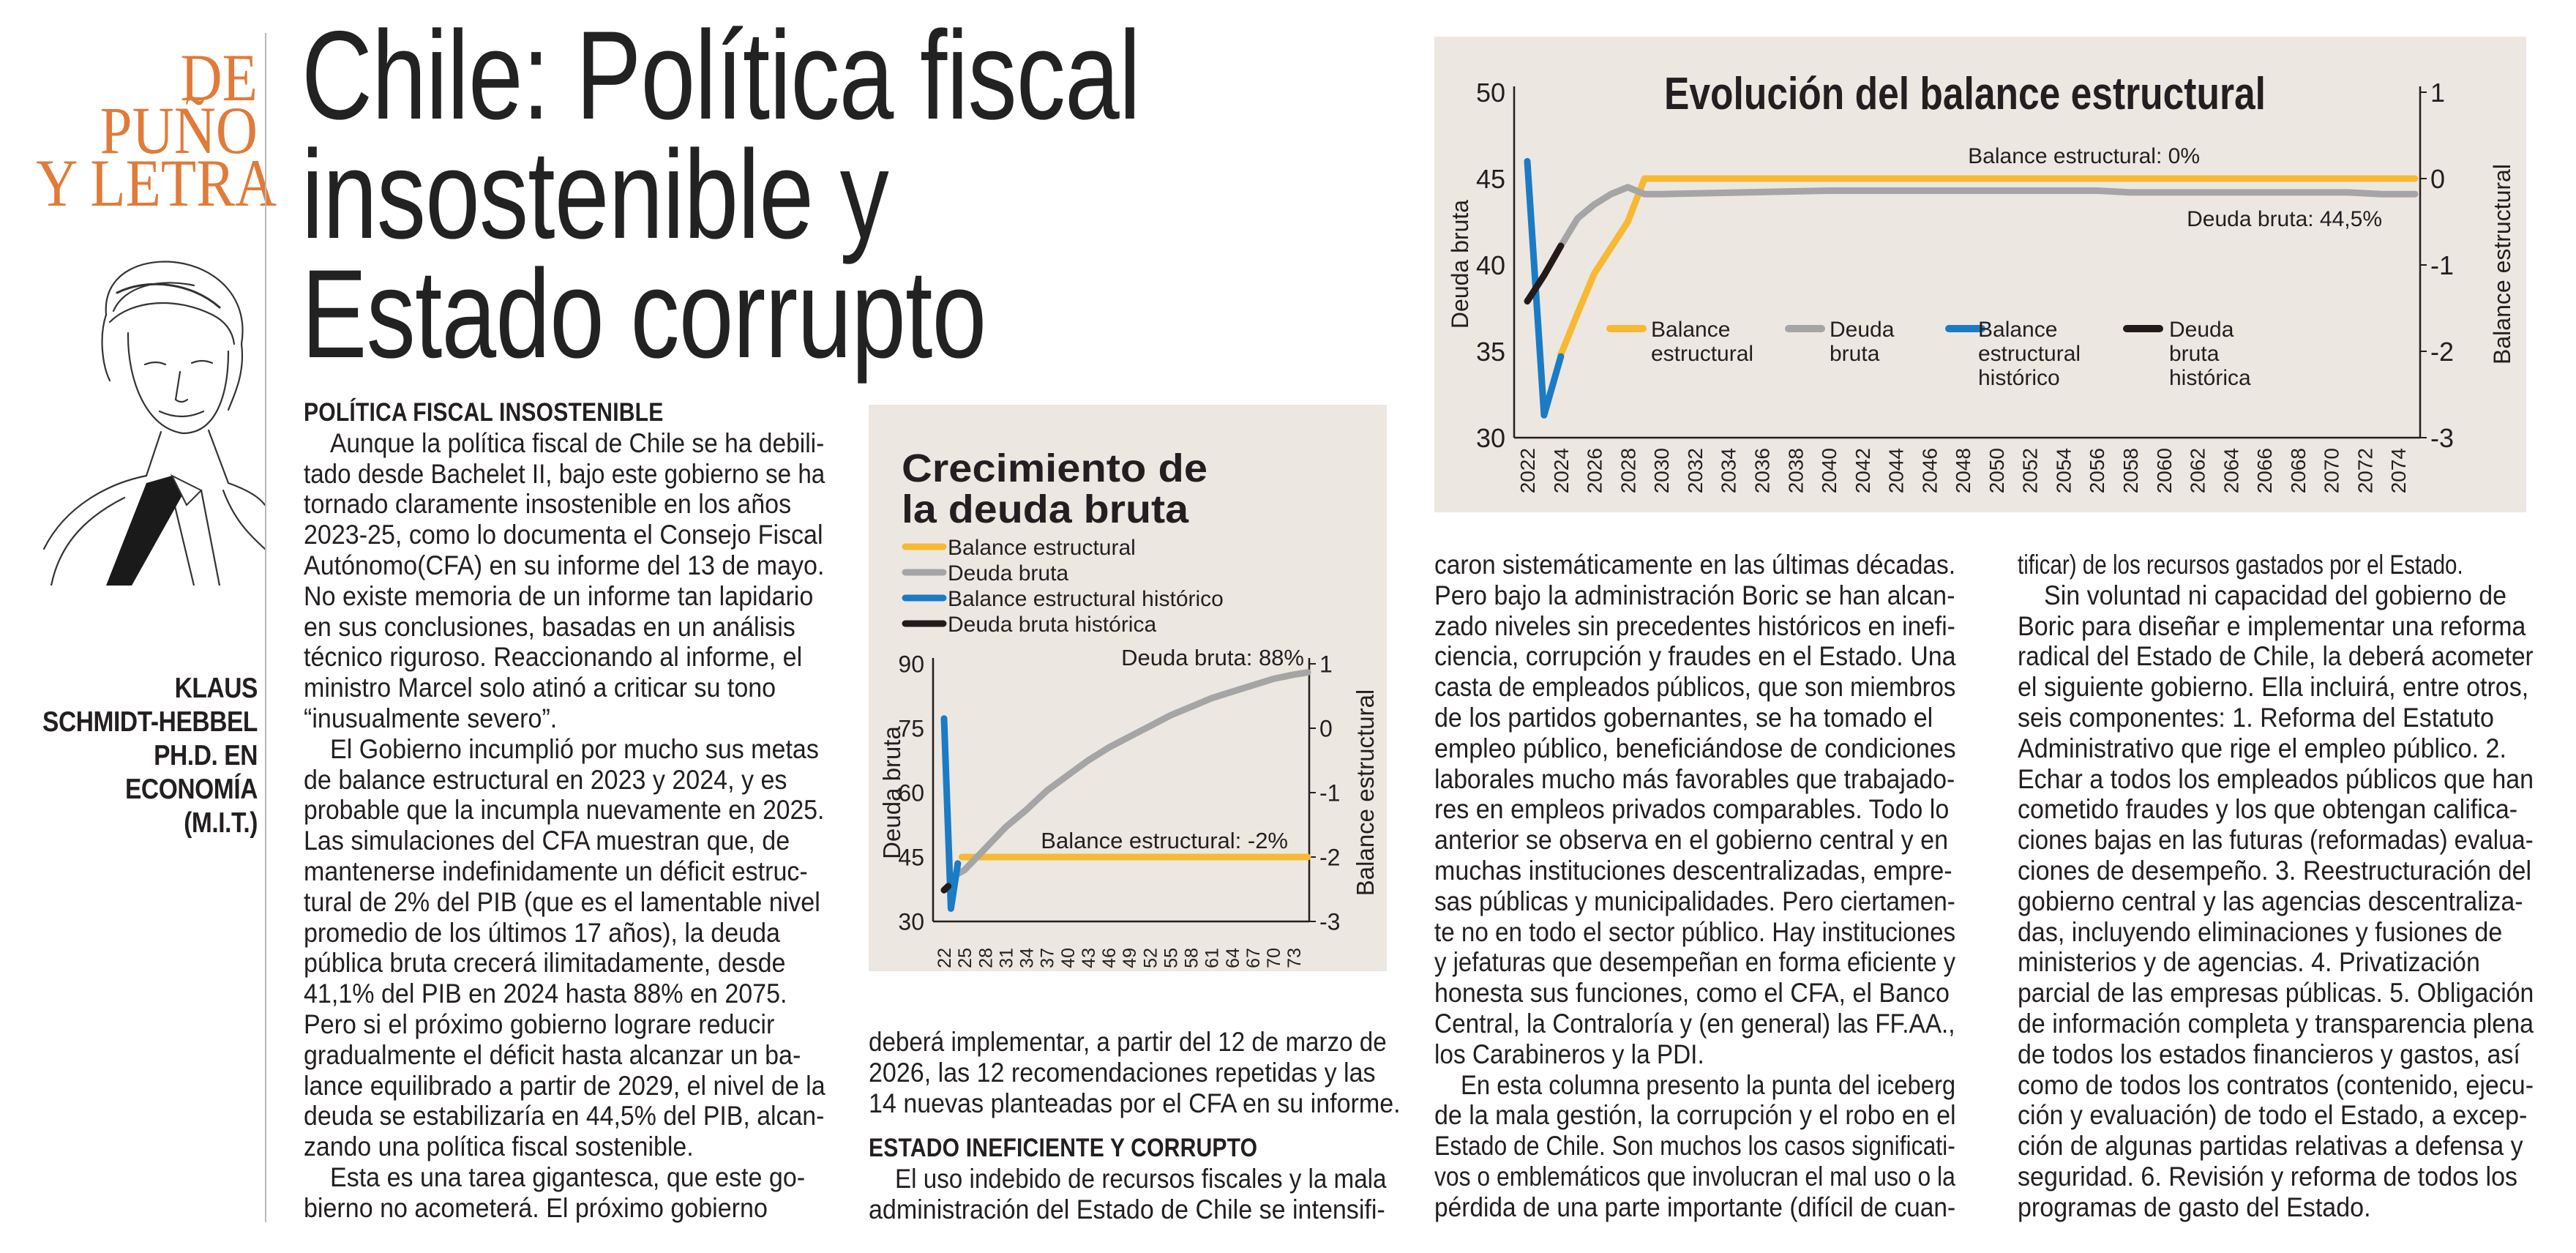 The height and width of the screenshot is (1253, 2576). Describe the element at coordinates (1063, 1148) in the screenshot. I see `section-heading-text: ESTADO INEFICIENTE Y CORRUPTO` at that location.